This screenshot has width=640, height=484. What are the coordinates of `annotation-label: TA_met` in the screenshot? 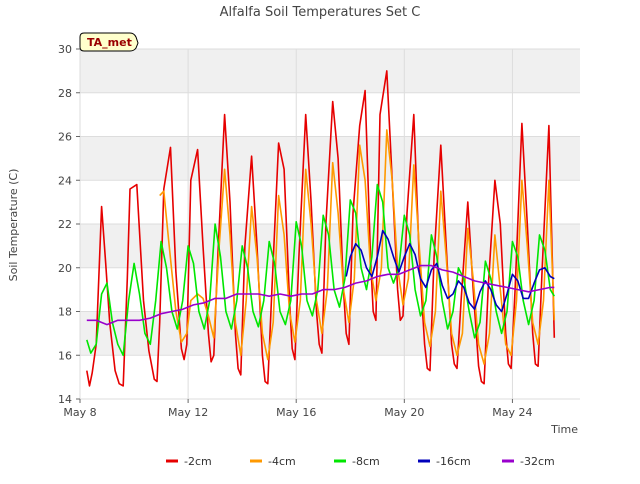 It's located at (109, 42).